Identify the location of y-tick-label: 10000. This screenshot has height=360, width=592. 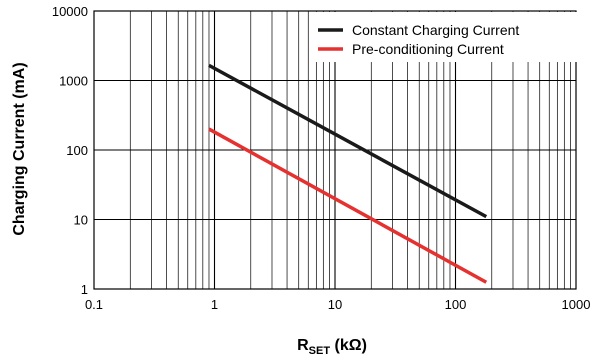
(70, 11).